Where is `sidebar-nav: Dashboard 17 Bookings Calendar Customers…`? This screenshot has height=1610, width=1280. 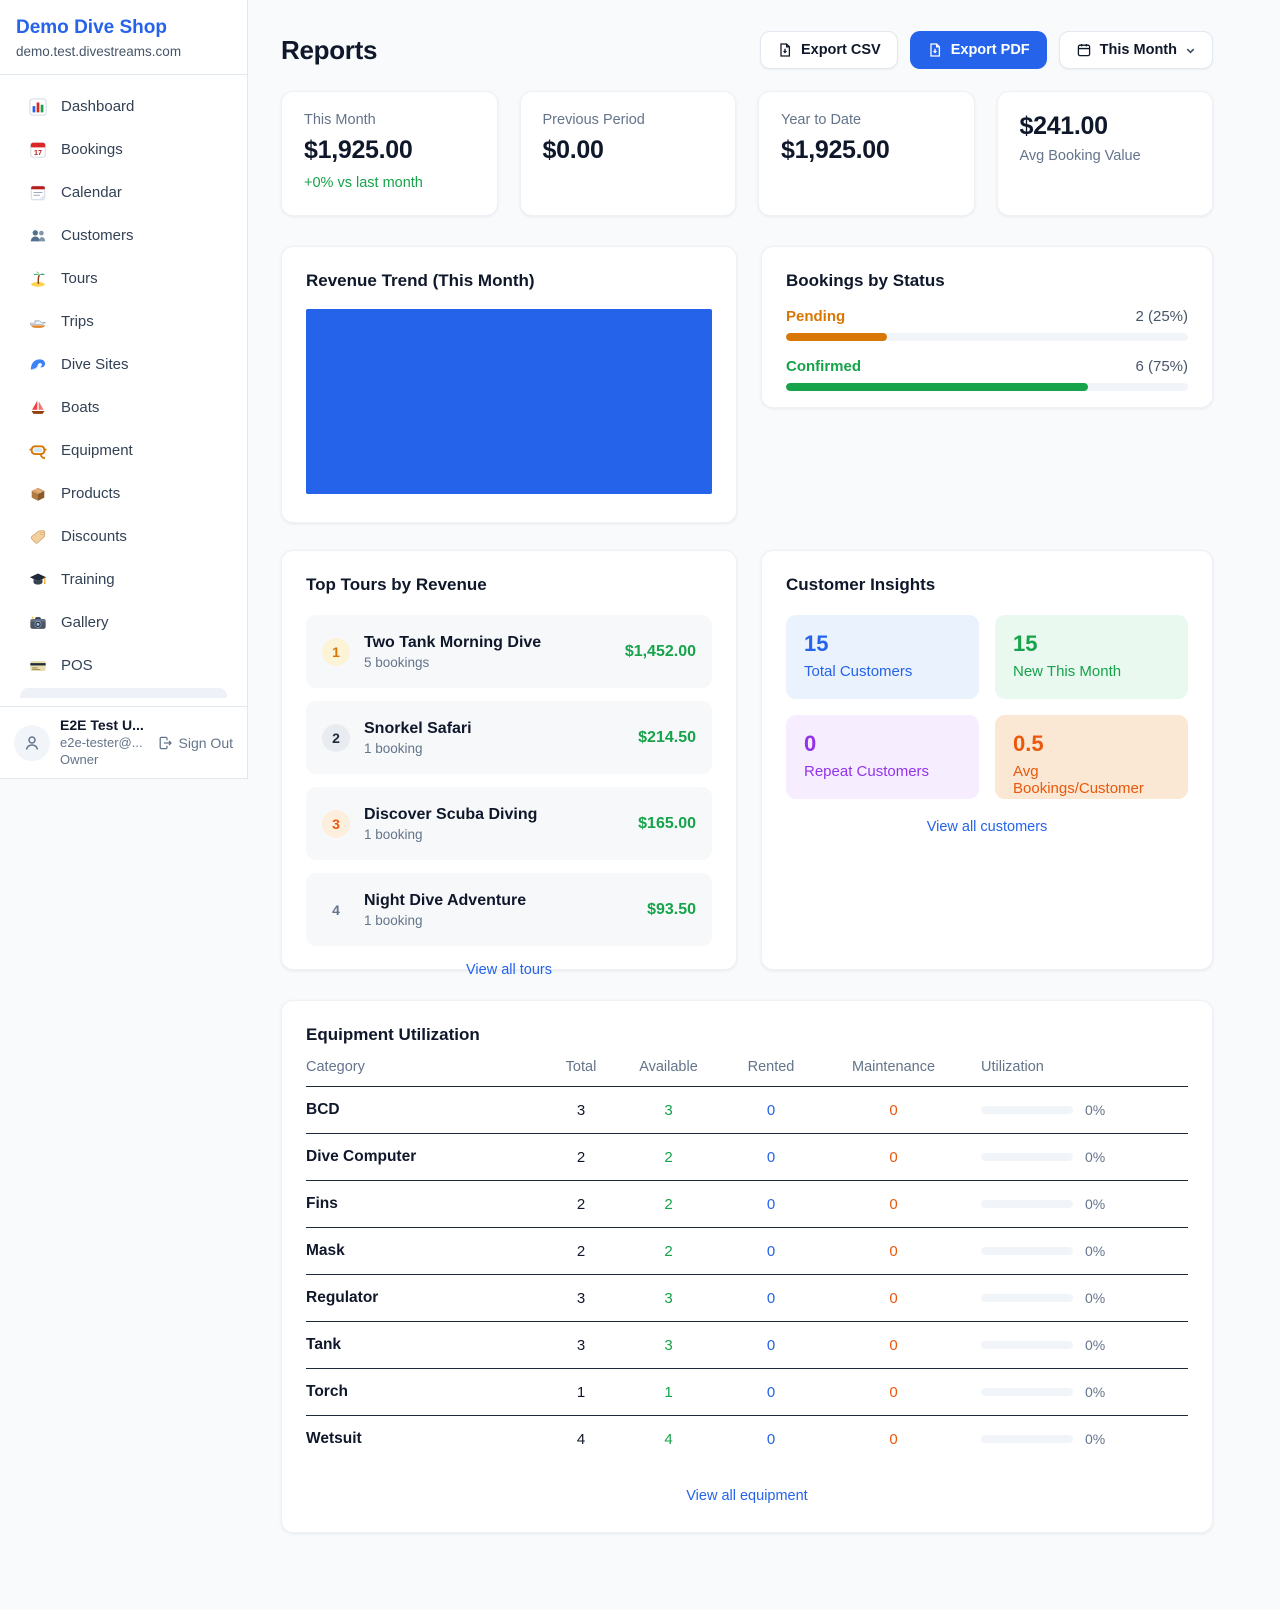
sidebar-nav: Dashboard 17 Bookings Calendar Customers… is located at coordinates (123, 386).